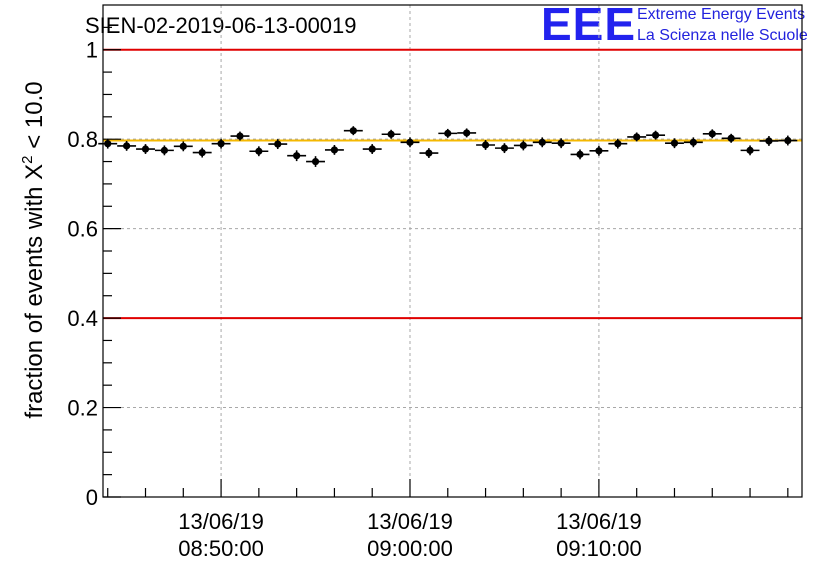 Image resolution: width=836 pixels, height=572 pixels. What do you see at coordinates (448, 146) in the screenshot?
I see `data-points` at bounding box center [448, 146].